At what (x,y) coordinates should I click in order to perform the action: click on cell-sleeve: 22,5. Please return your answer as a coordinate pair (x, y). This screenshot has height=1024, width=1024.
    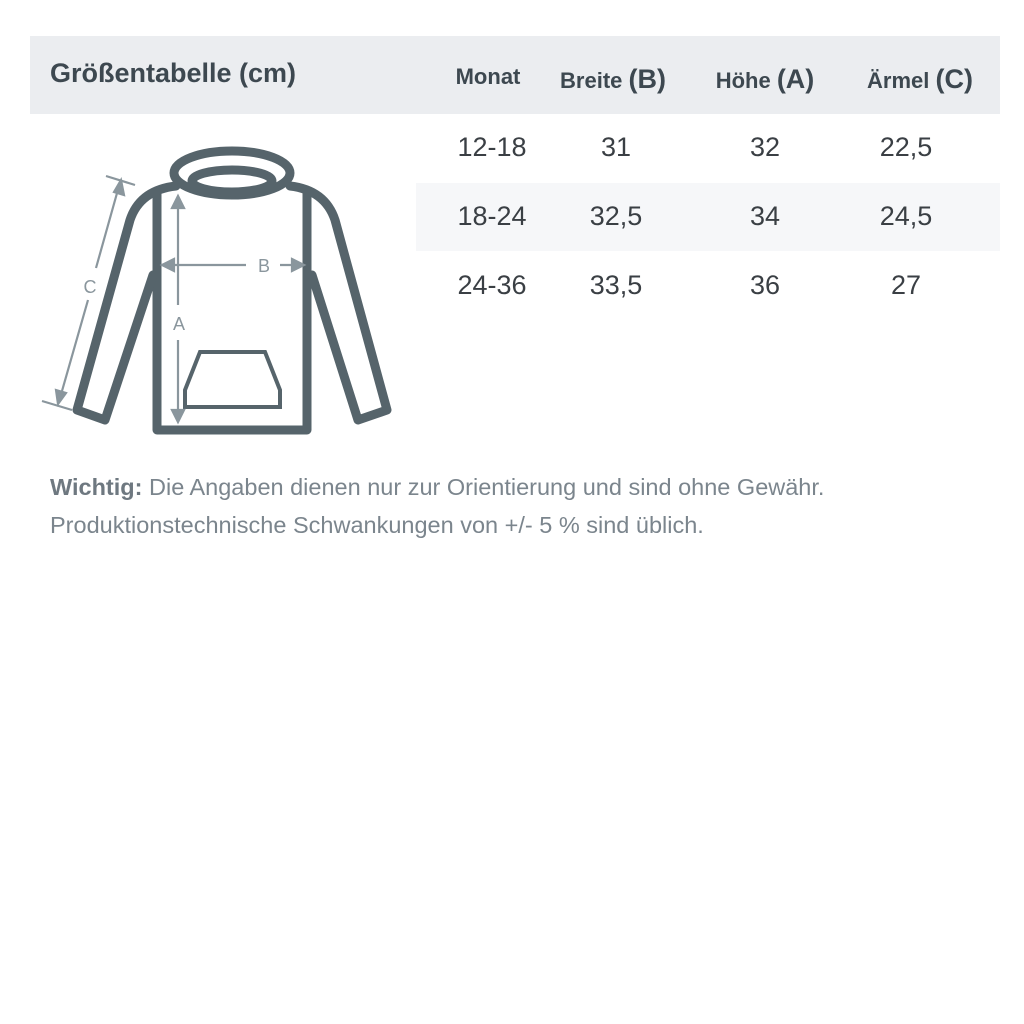
    Looking at the image, I should click on (906, 147).